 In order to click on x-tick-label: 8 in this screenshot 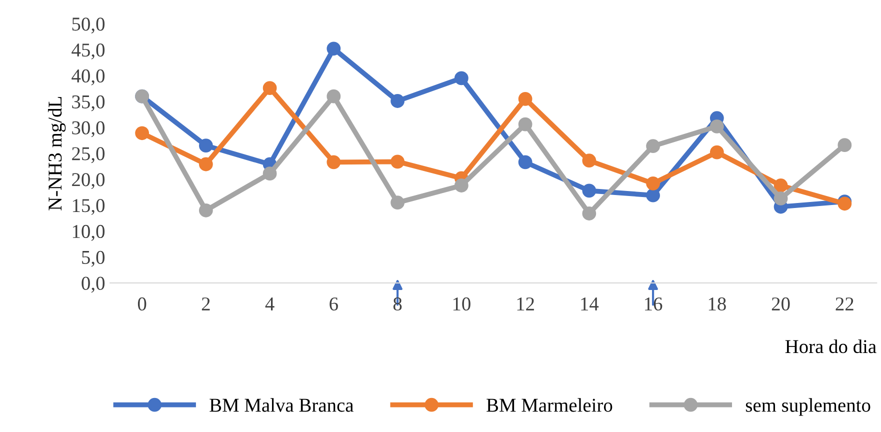, I will do `click(397, 304)`.